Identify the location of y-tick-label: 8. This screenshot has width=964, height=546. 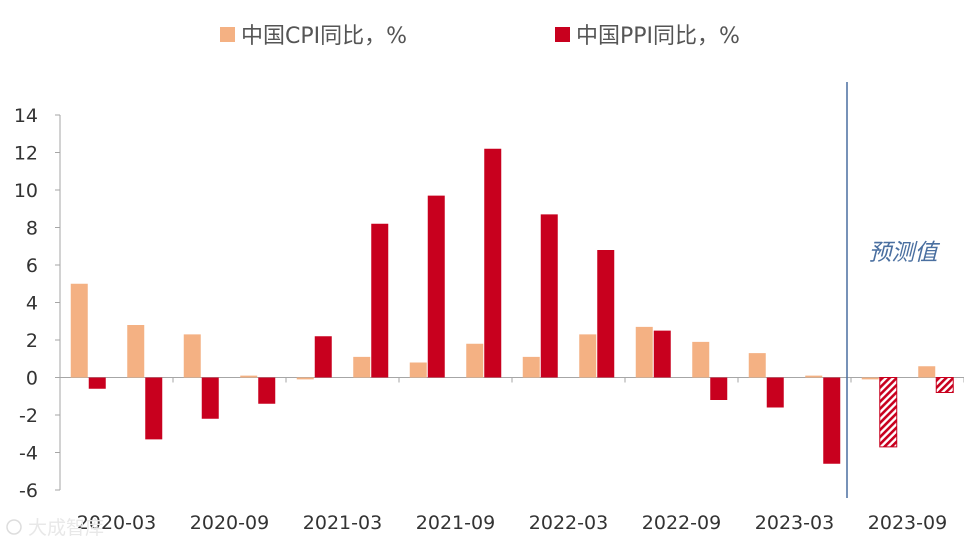
(32, 229).